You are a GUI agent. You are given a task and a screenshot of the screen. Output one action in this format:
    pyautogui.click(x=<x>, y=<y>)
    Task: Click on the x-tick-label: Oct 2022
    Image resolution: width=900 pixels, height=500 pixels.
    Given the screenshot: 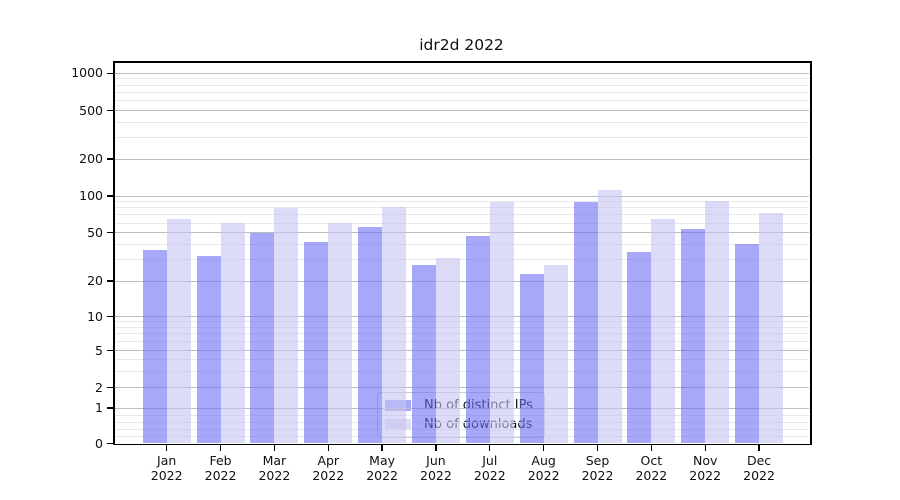 What is the action you would take?
    pyautogui.click(x=651, y=468)
    